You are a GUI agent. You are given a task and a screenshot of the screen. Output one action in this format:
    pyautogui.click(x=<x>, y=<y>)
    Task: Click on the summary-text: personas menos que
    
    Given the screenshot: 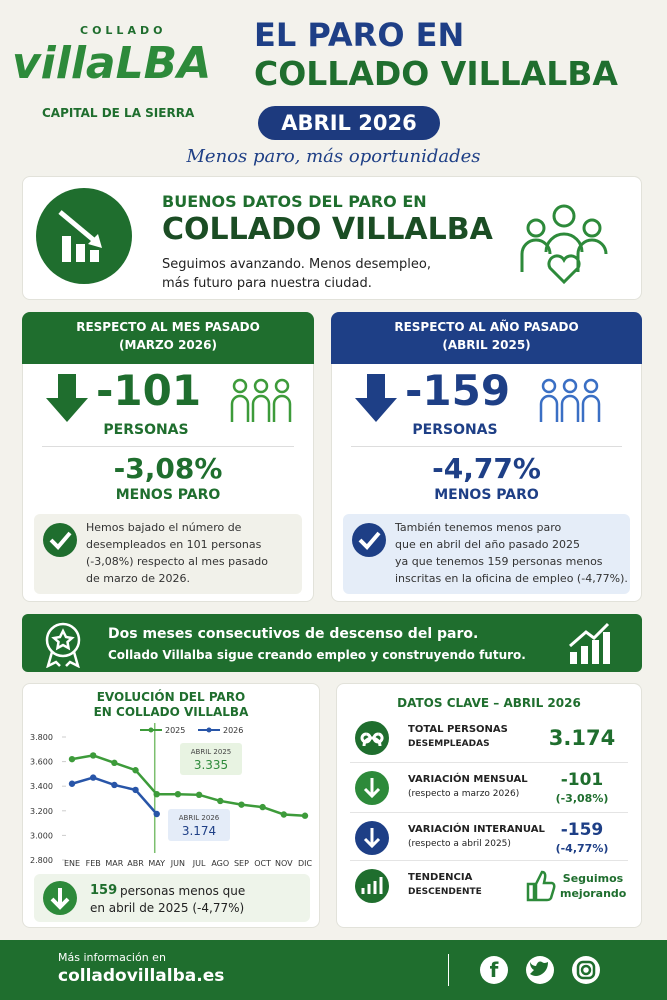 What is the action you would take?
    pyautogui.click(x=183, y=891)
    